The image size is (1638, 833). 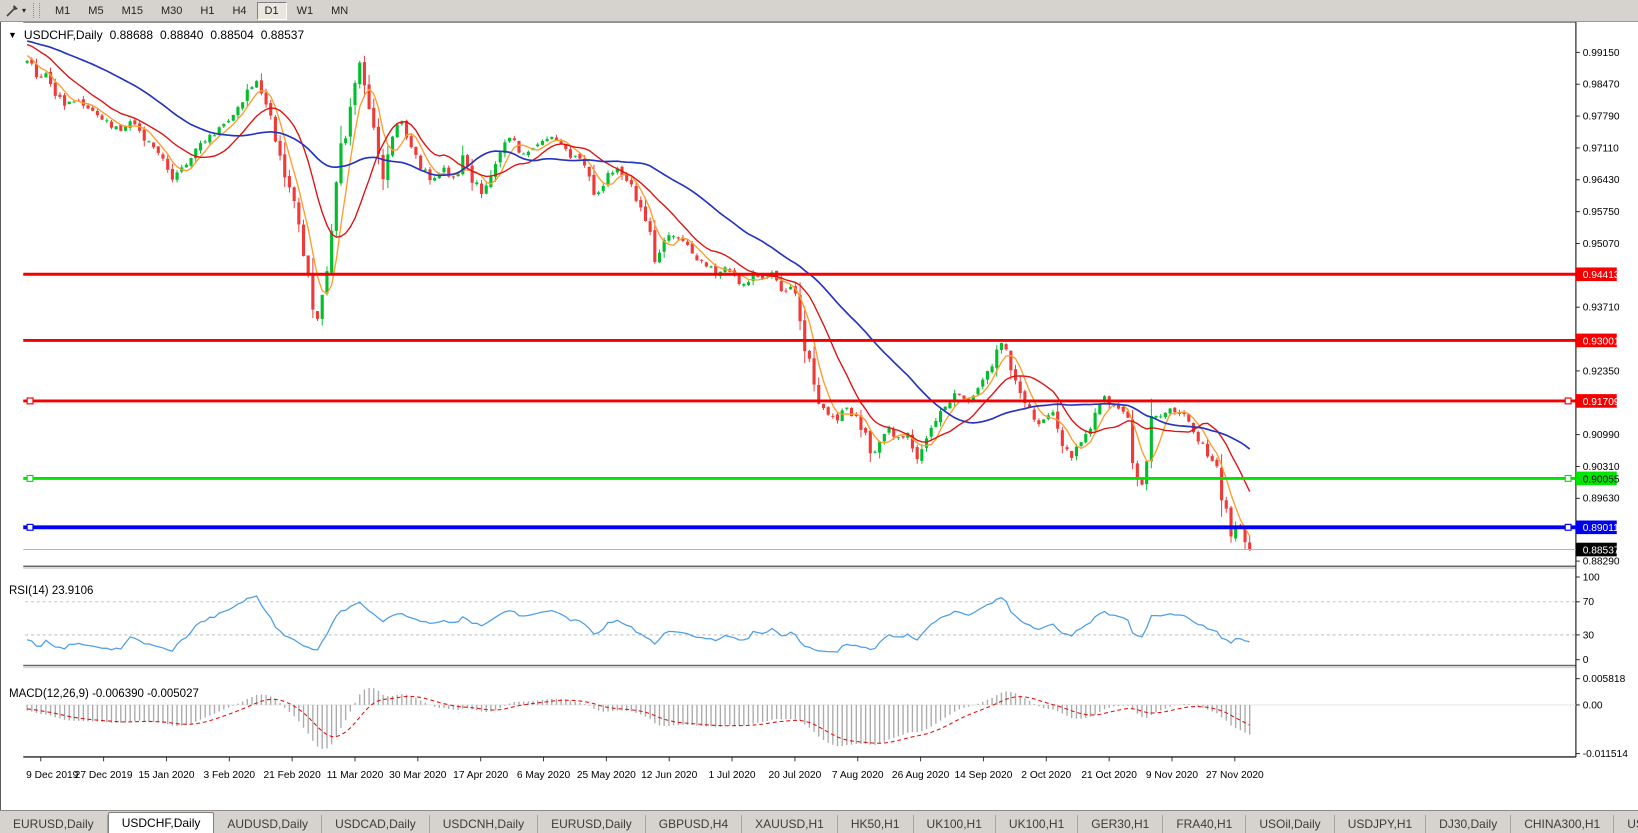 What do you see at coordinates (340, 10) in the screenshot?
I see `timeframe-button-mn: MN` at bounding box center [340, 10].